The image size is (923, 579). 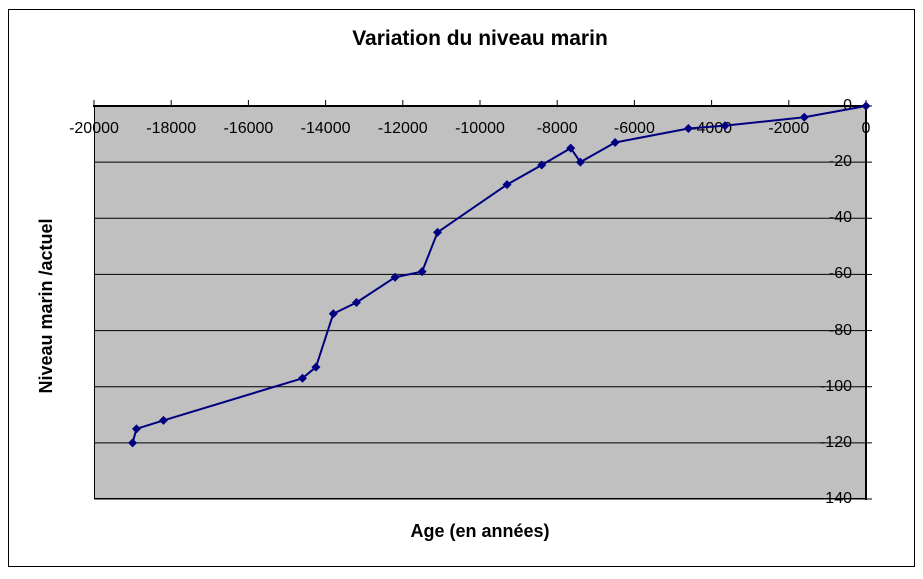 What do you see at coordinates (835, 442) in the screenshot?
I see `y-tick-label: -120` at bounding box center [835, 442].